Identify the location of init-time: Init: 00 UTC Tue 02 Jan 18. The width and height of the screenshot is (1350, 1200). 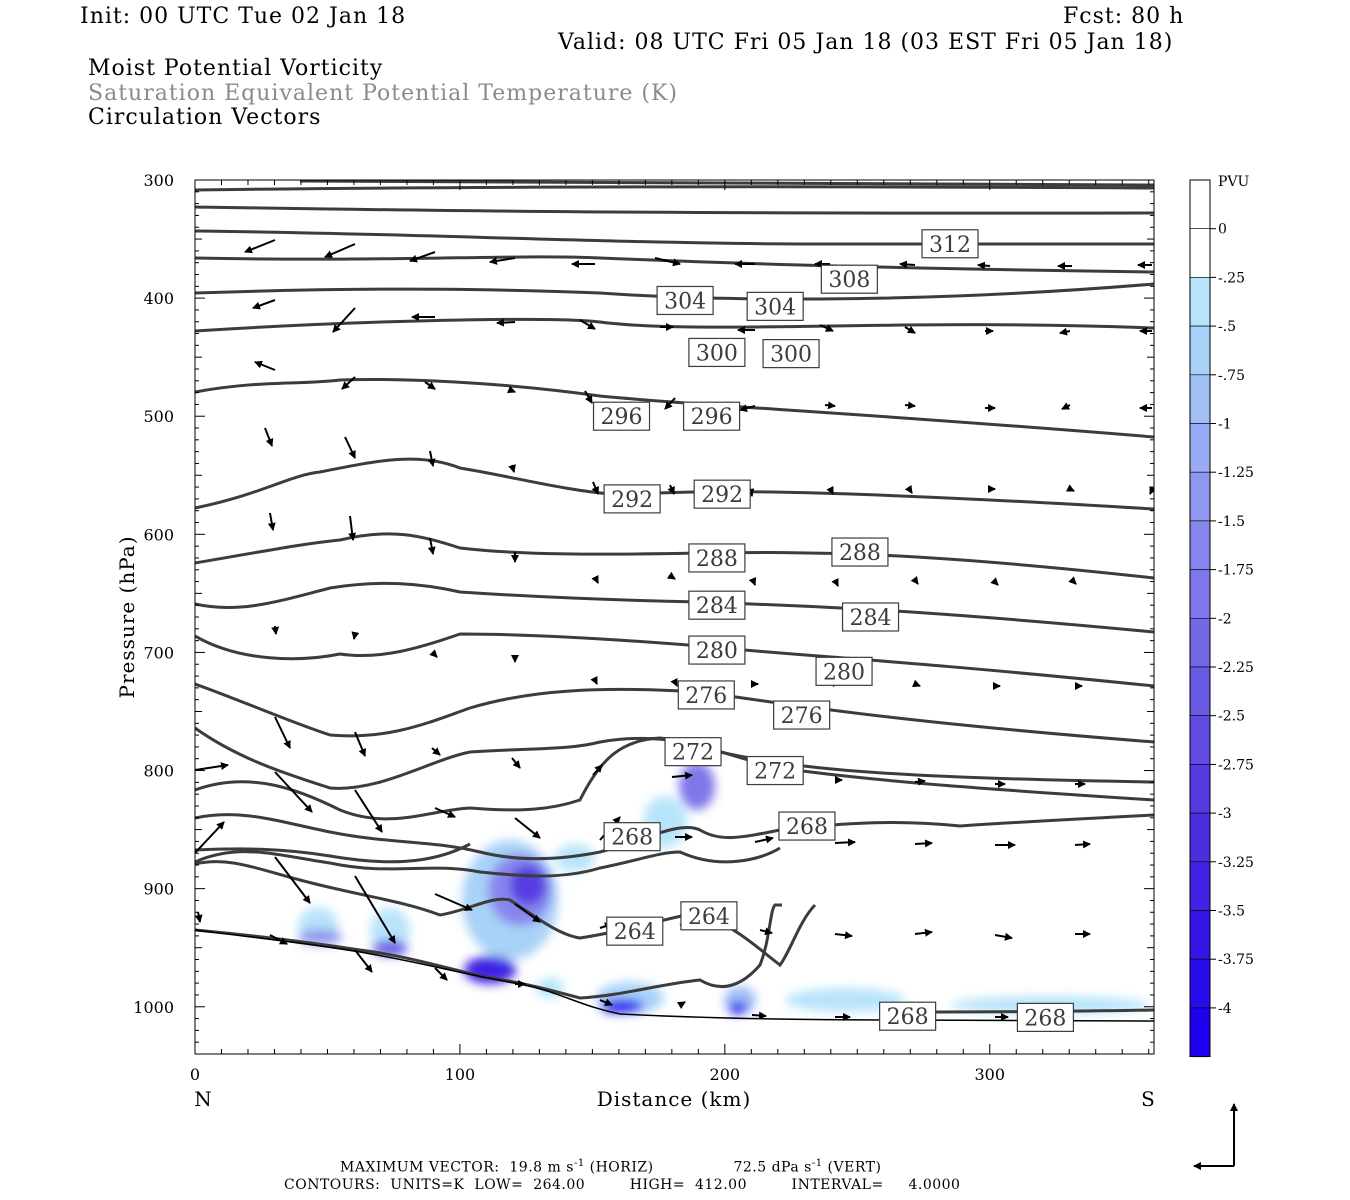
(243, 16).